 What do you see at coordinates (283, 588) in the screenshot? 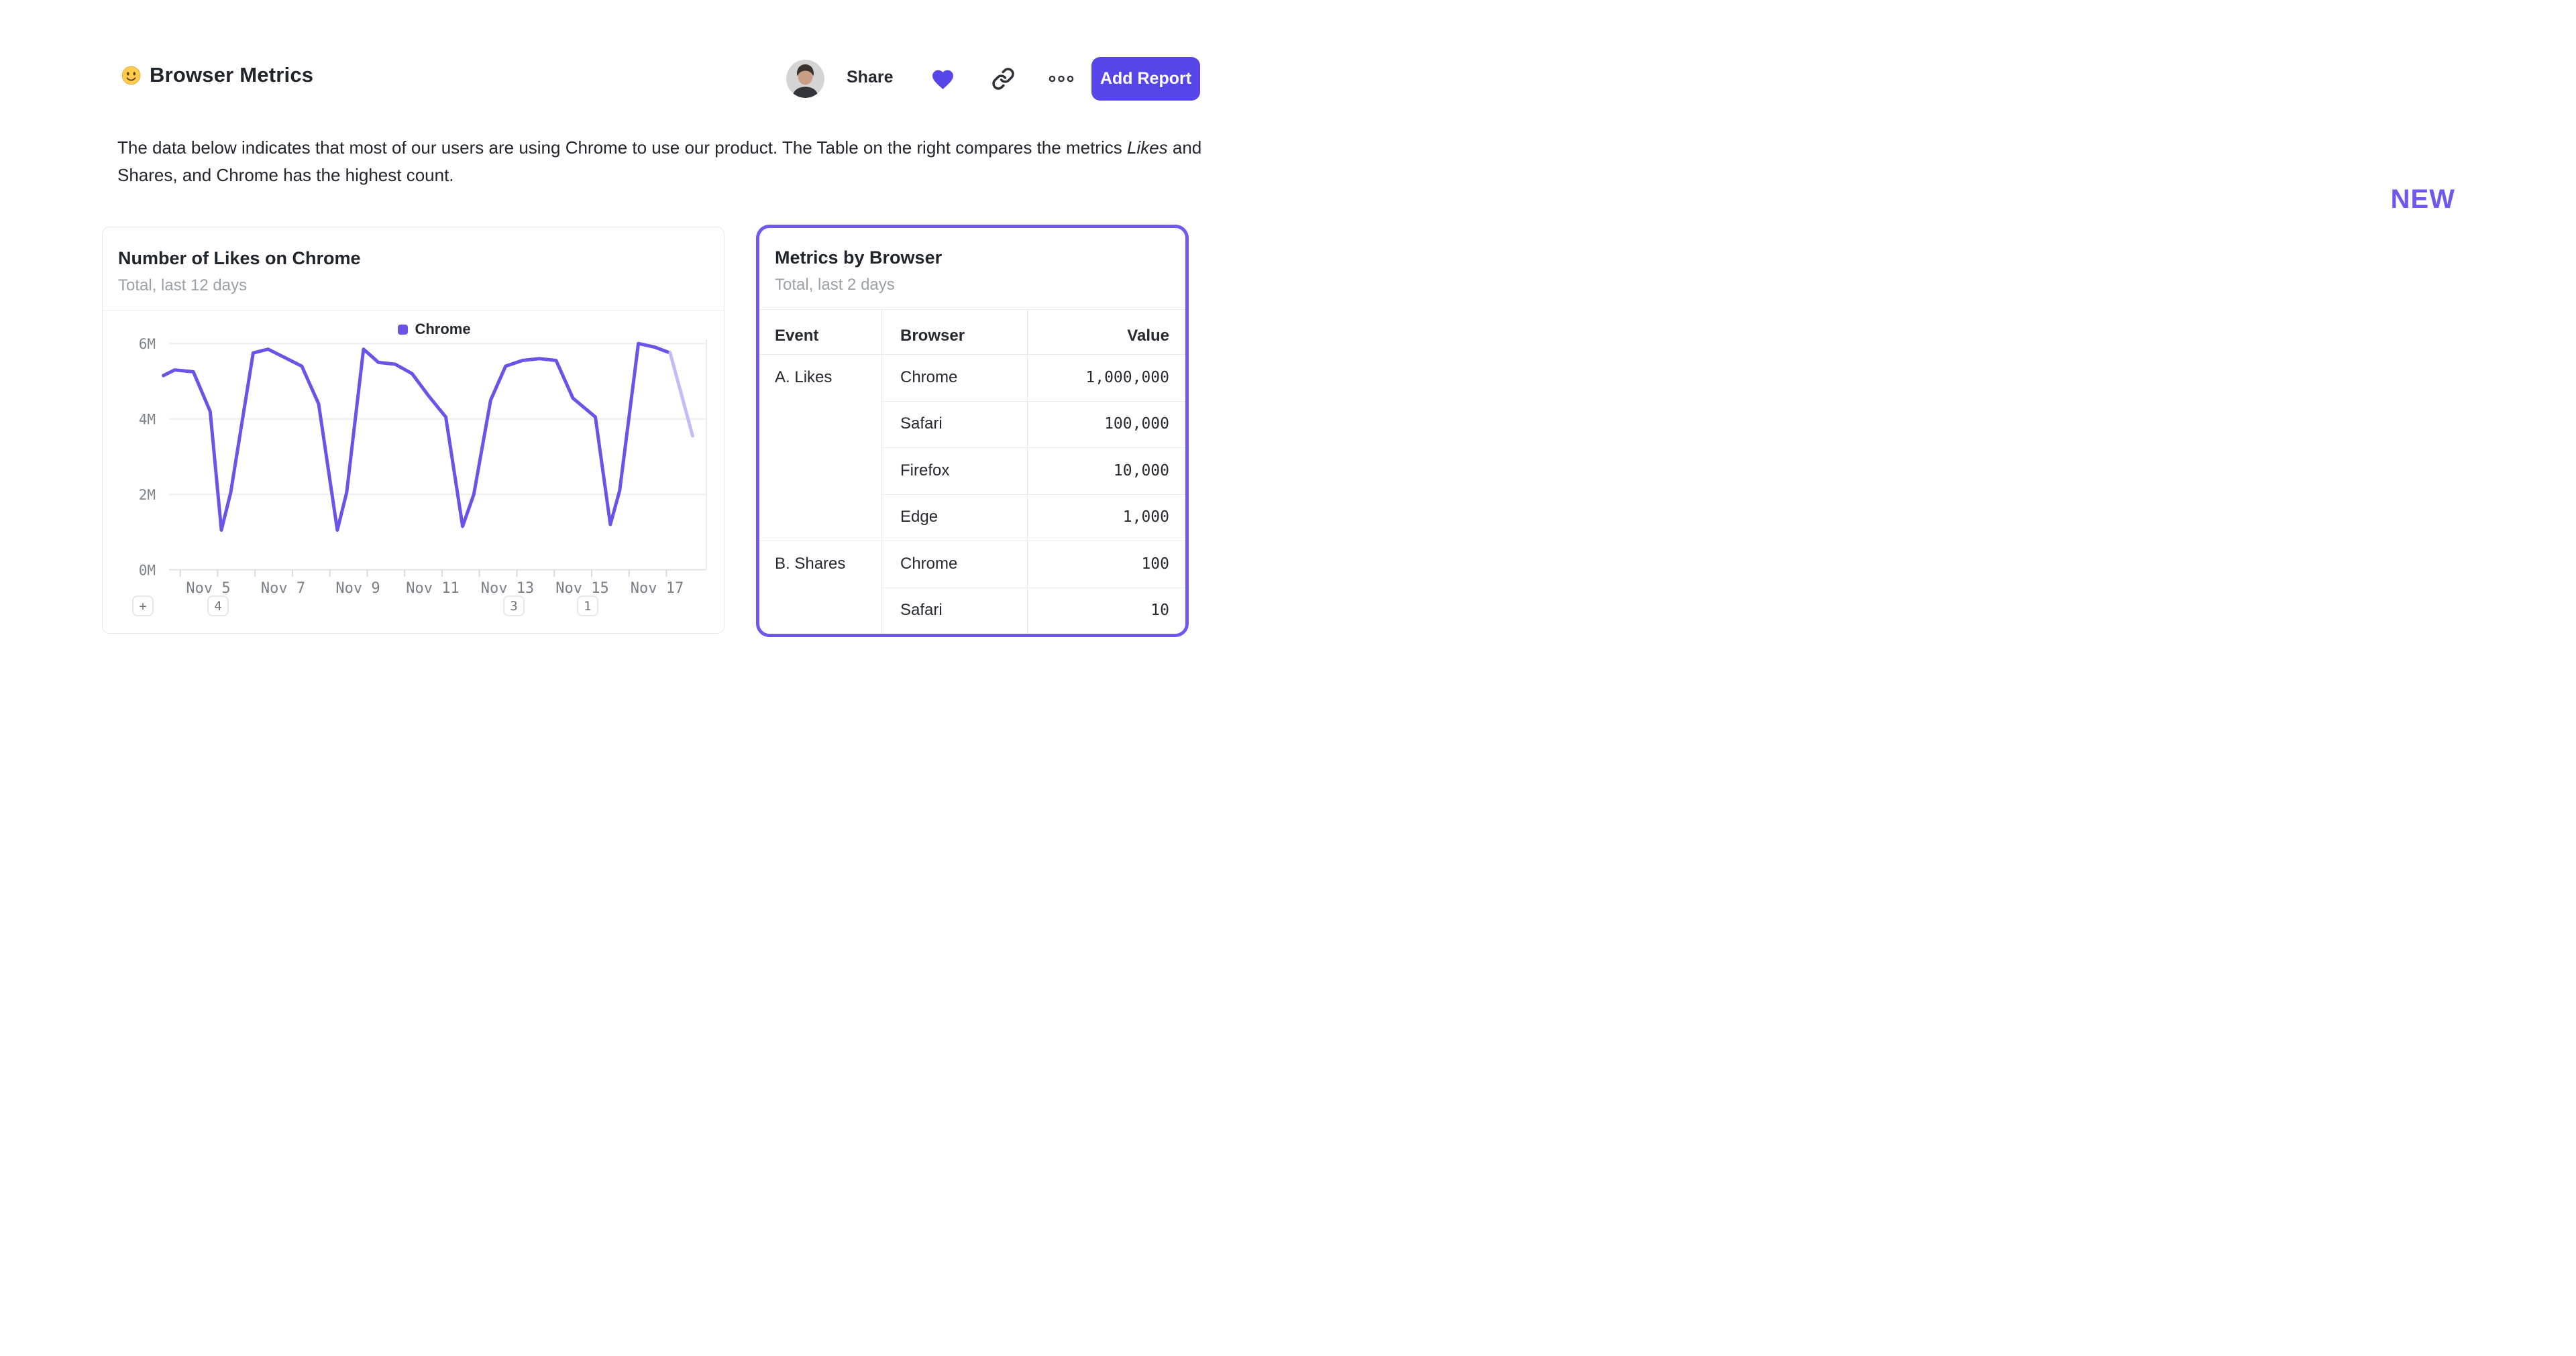
I see `x-axis-label: Nov 7` at bounding box center [283, 588].